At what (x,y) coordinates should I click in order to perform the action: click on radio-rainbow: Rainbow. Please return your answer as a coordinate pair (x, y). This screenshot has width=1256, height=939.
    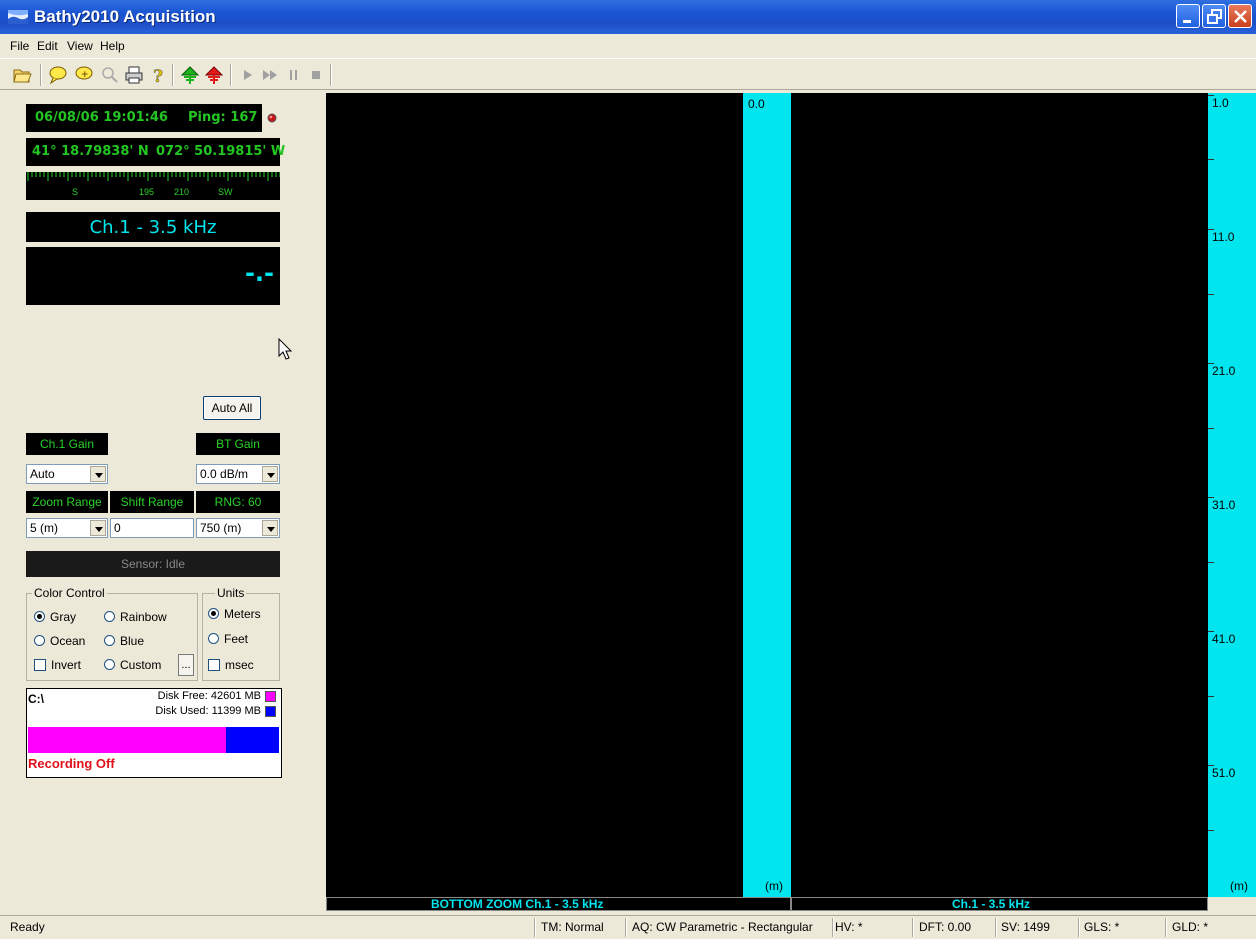
    Looking at the image, I should click on (135, 617).